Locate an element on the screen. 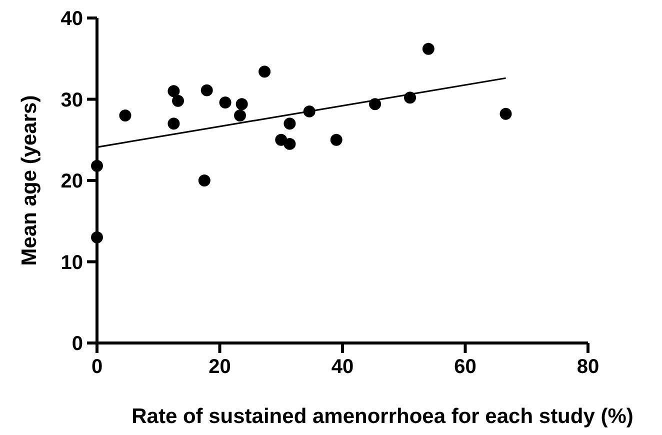  y-tick-label: 40 is located at coordinates (71, 19).